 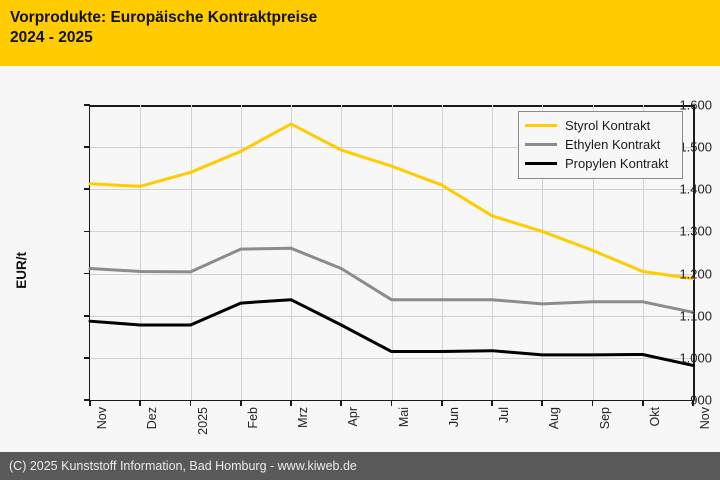 What do you see at coordinates (695, 189) in the screenshot?
I see `y-axis-tick-label: 1.400` at bounding box center [695, 189].